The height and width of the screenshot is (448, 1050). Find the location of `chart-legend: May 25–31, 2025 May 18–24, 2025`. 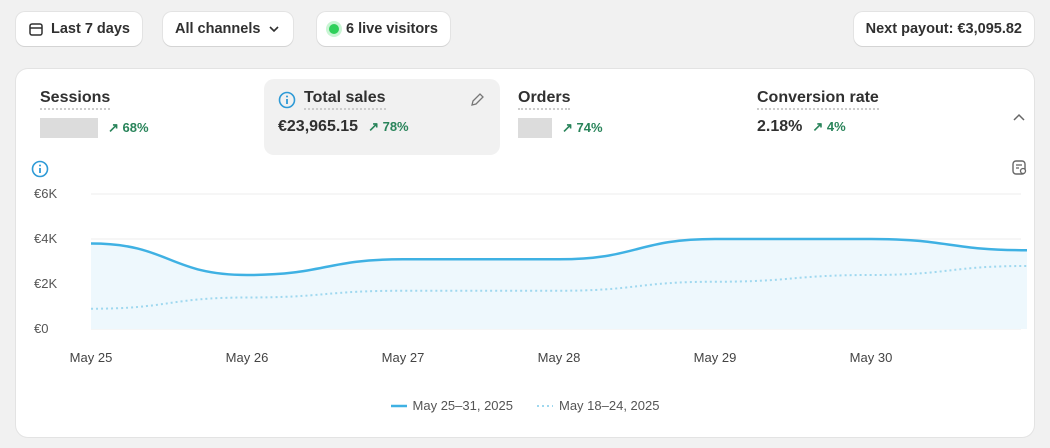

chart-legend: May 25–31, 2025 May 18–24, 2025 is located at coordinates (525, 405).